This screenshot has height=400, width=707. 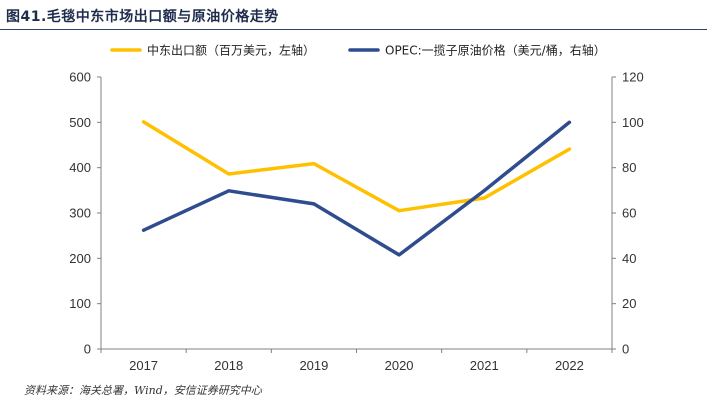 I want to click on y-left-tick-label: 400, so click(x=80, y=167).